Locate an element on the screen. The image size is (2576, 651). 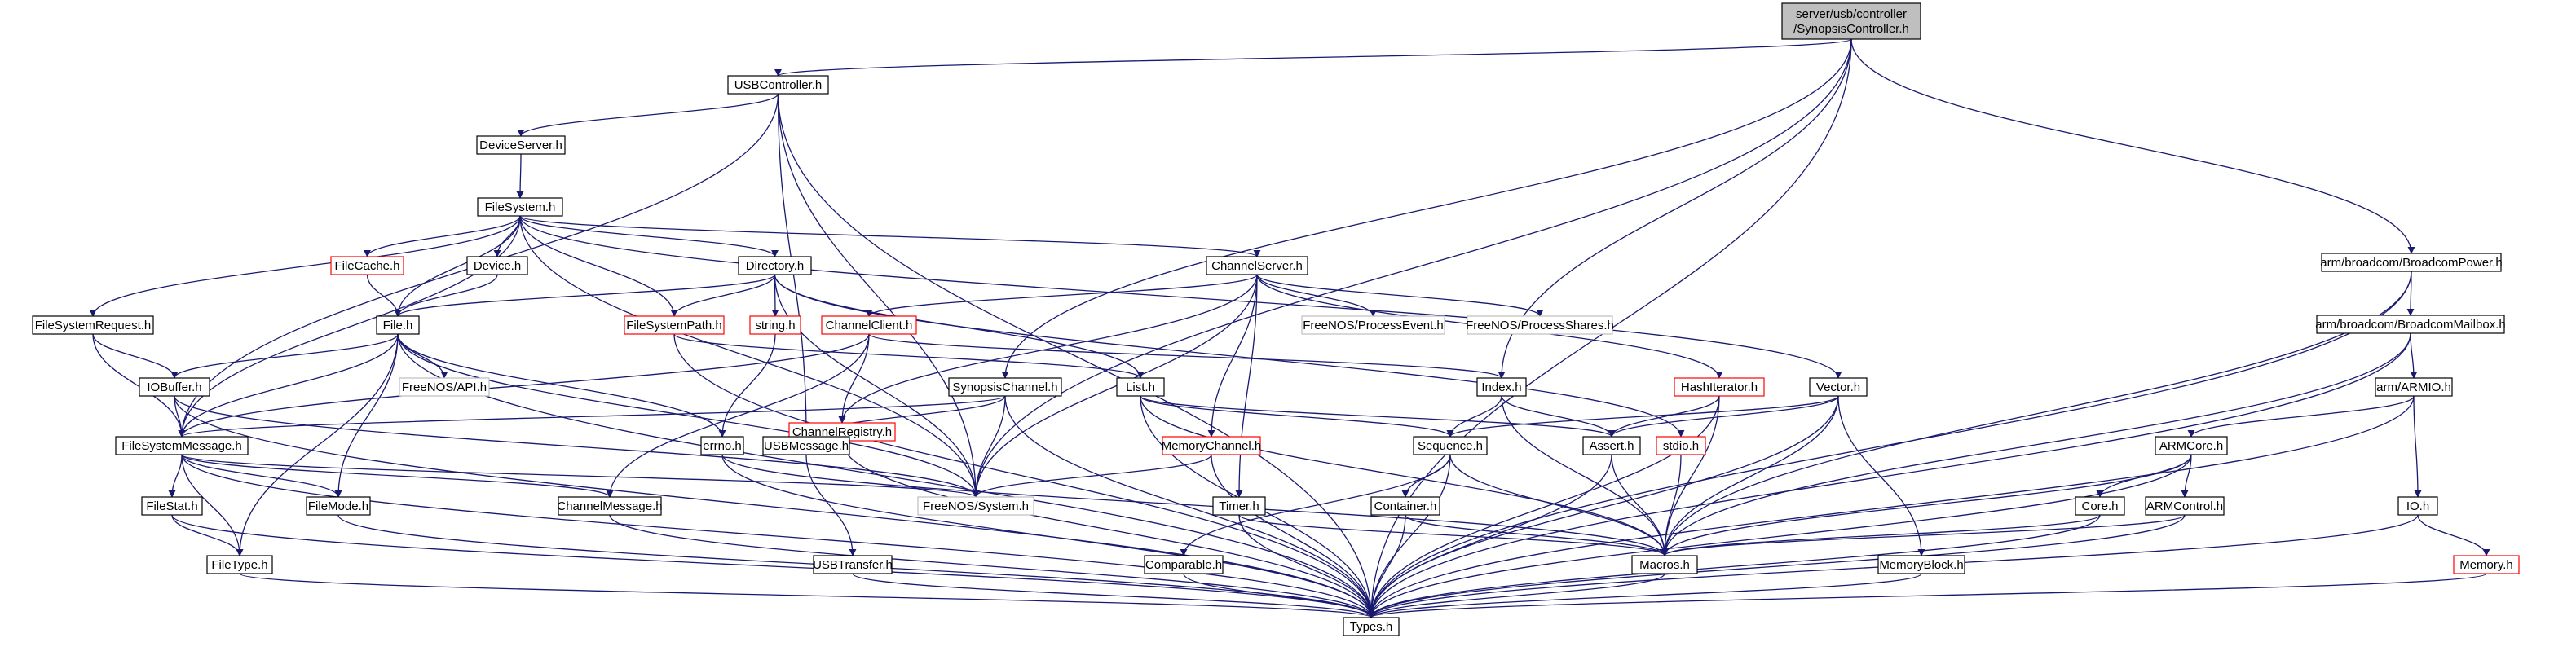
node-filemode: FileMode.h is located at coordinates (338, 506).